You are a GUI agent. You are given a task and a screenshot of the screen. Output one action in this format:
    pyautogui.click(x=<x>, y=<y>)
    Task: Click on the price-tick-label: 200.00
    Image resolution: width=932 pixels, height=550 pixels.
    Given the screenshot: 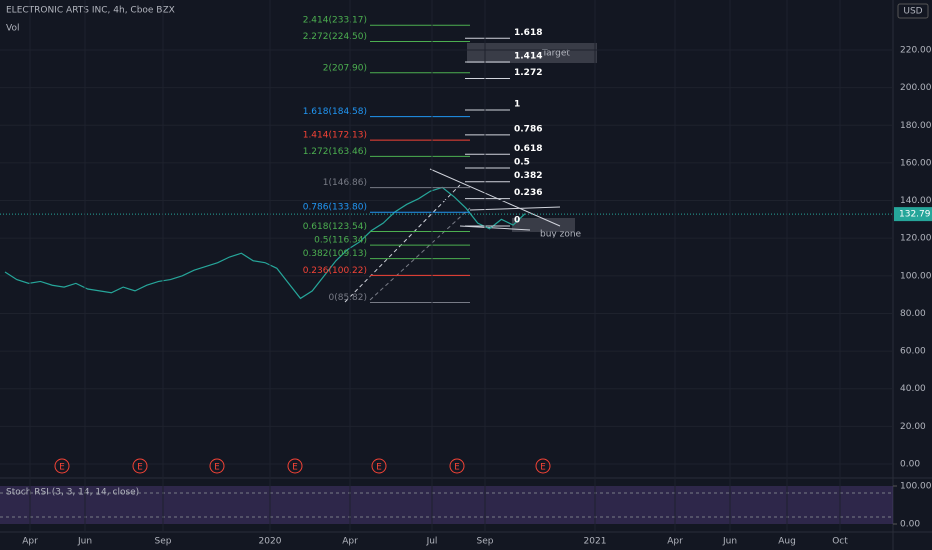 What is the action you would take?
    pyautogui.click(x=916, y=88)
    